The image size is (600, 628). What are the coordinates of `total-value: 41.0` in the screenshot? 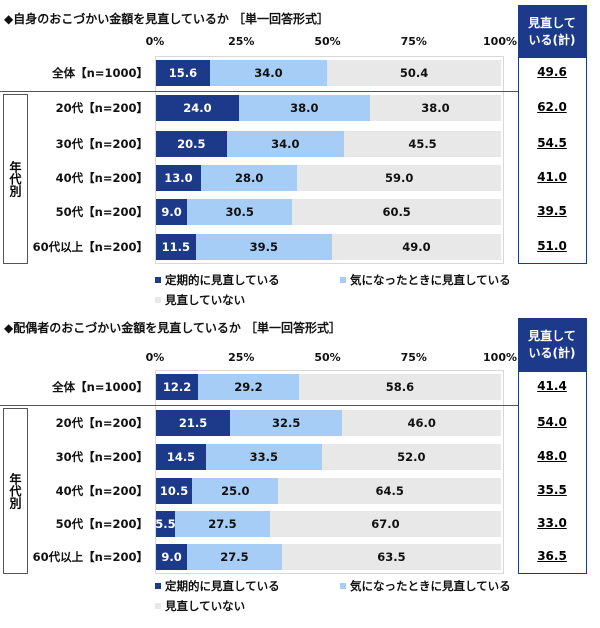 It's located at (552, 177).